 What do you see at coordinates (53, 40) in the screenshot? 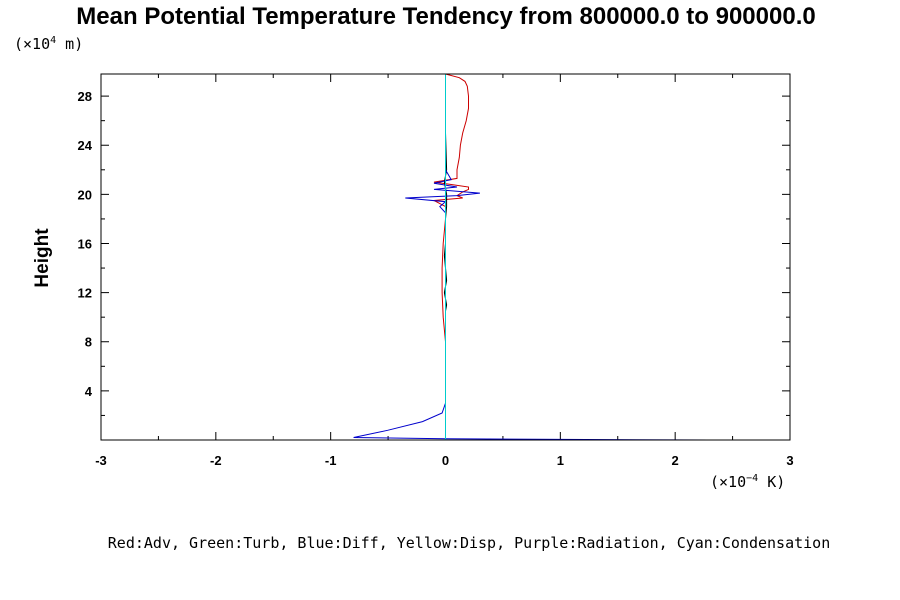
I see `y-unit-exponent: 4` at bounding box center [53, 40].